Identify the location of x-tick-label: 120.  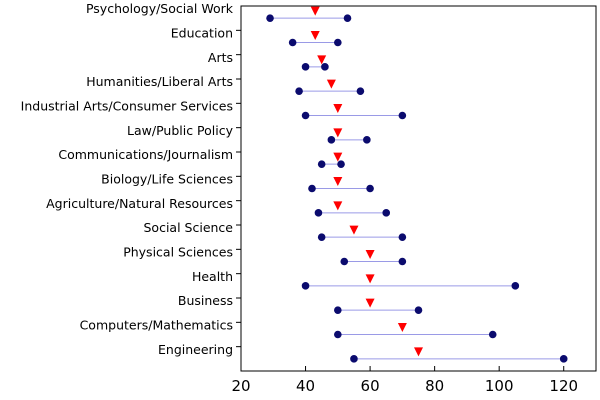
(563, 386).